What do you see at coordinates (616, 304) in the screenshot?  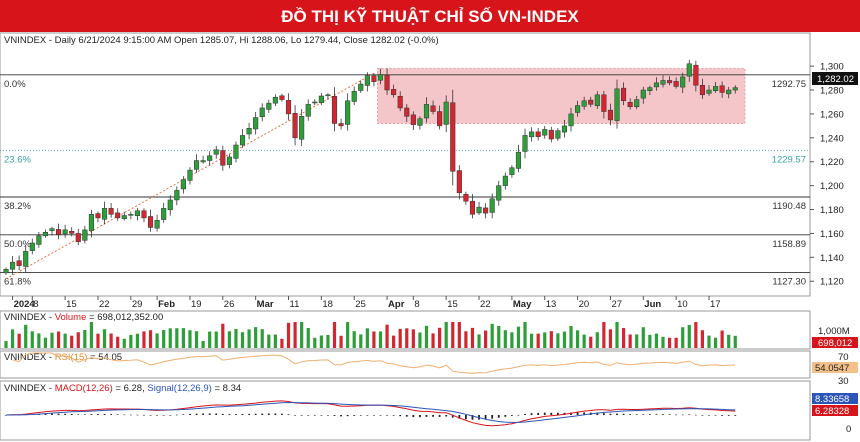 I see `date-tick-label: 27` at bounding box center [616, 304].